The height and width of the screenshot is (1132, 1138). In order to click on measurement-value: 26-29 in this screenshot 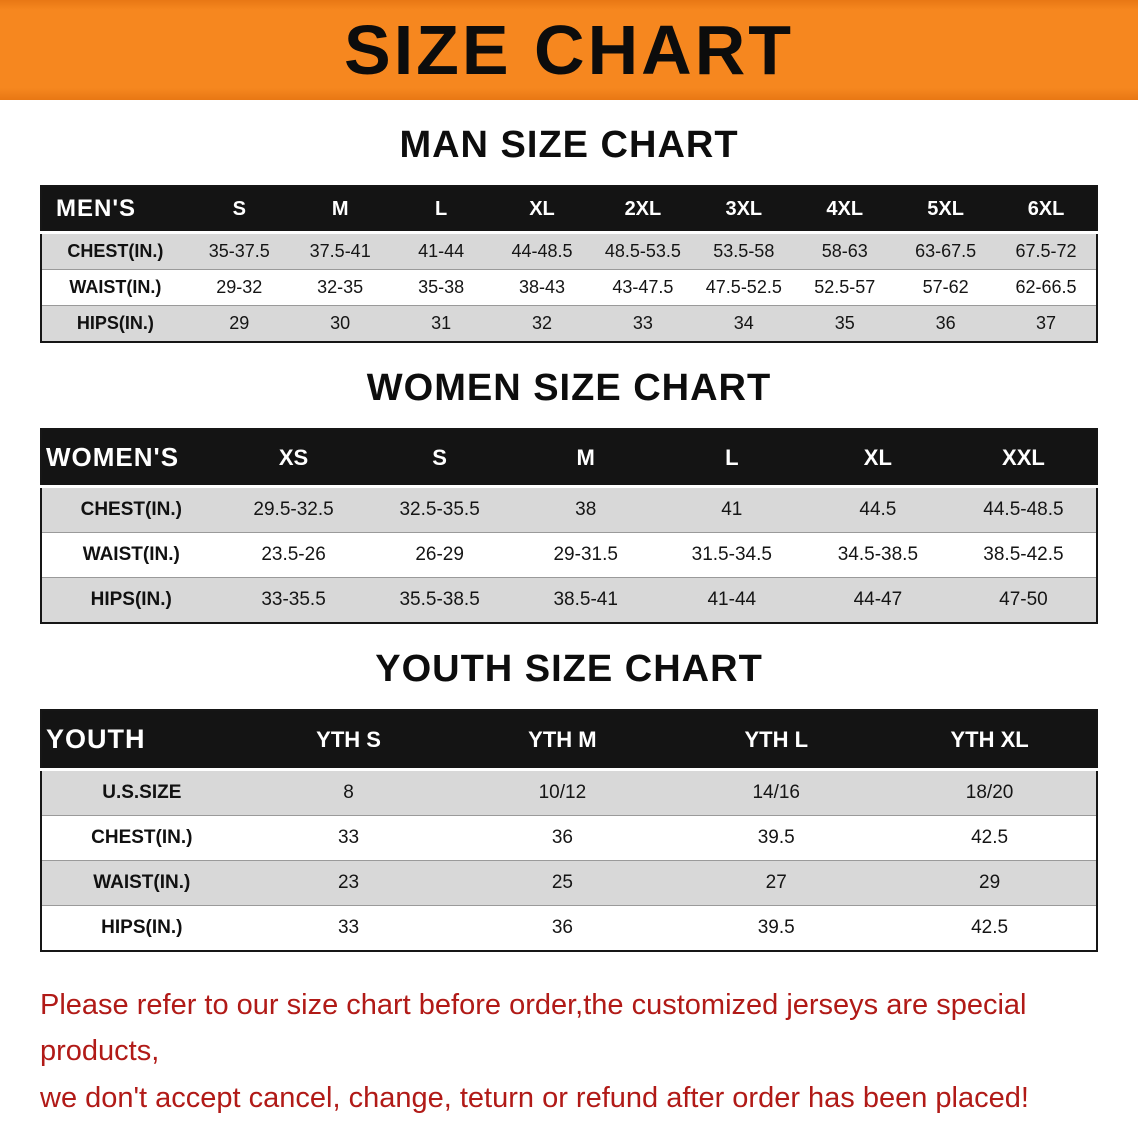, I will do `click(439, 554)`.